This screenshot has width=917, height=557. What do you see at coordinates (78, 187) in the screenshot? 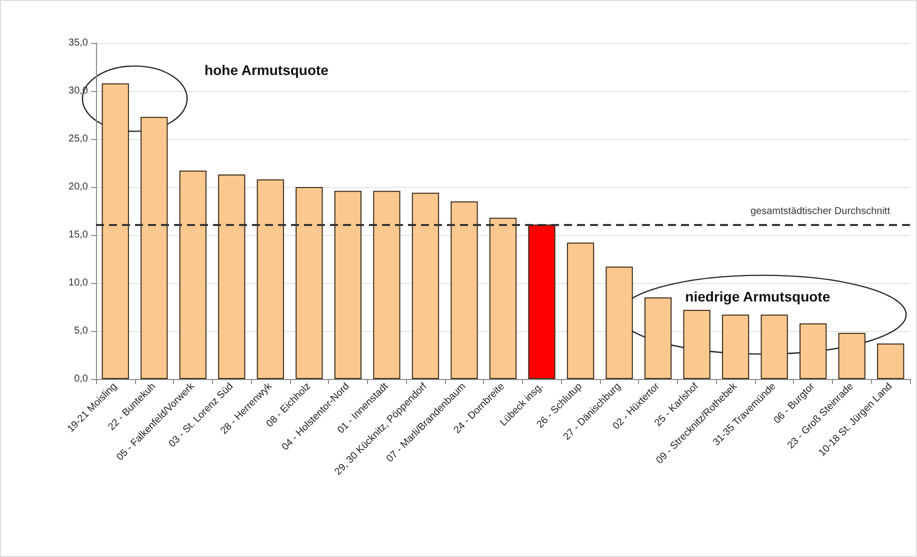
I see `y-tick-label: 20,0` at bounding box center [78, 187].